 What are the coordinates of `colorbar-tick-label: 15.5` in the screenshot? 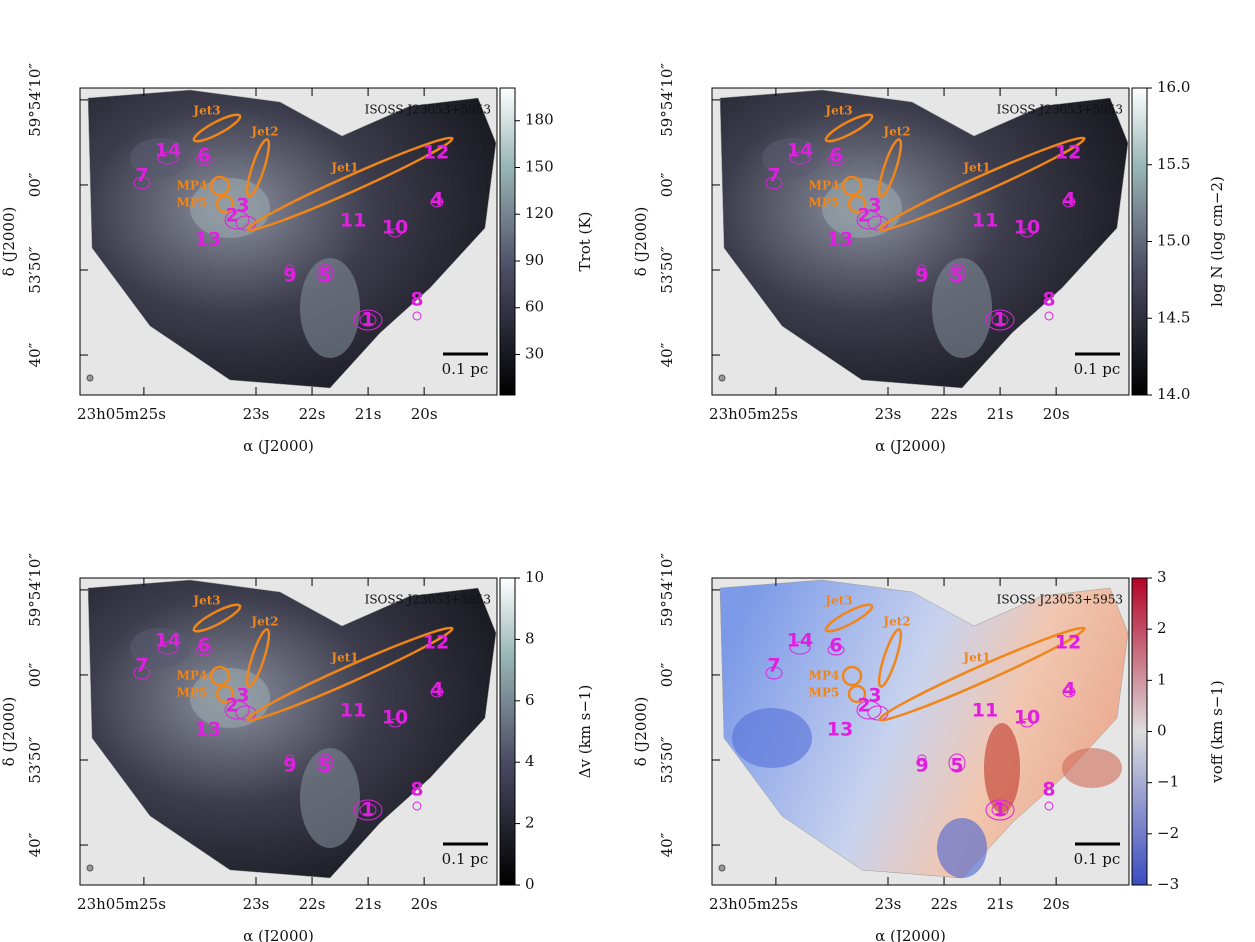 It's located at (1173, 164).